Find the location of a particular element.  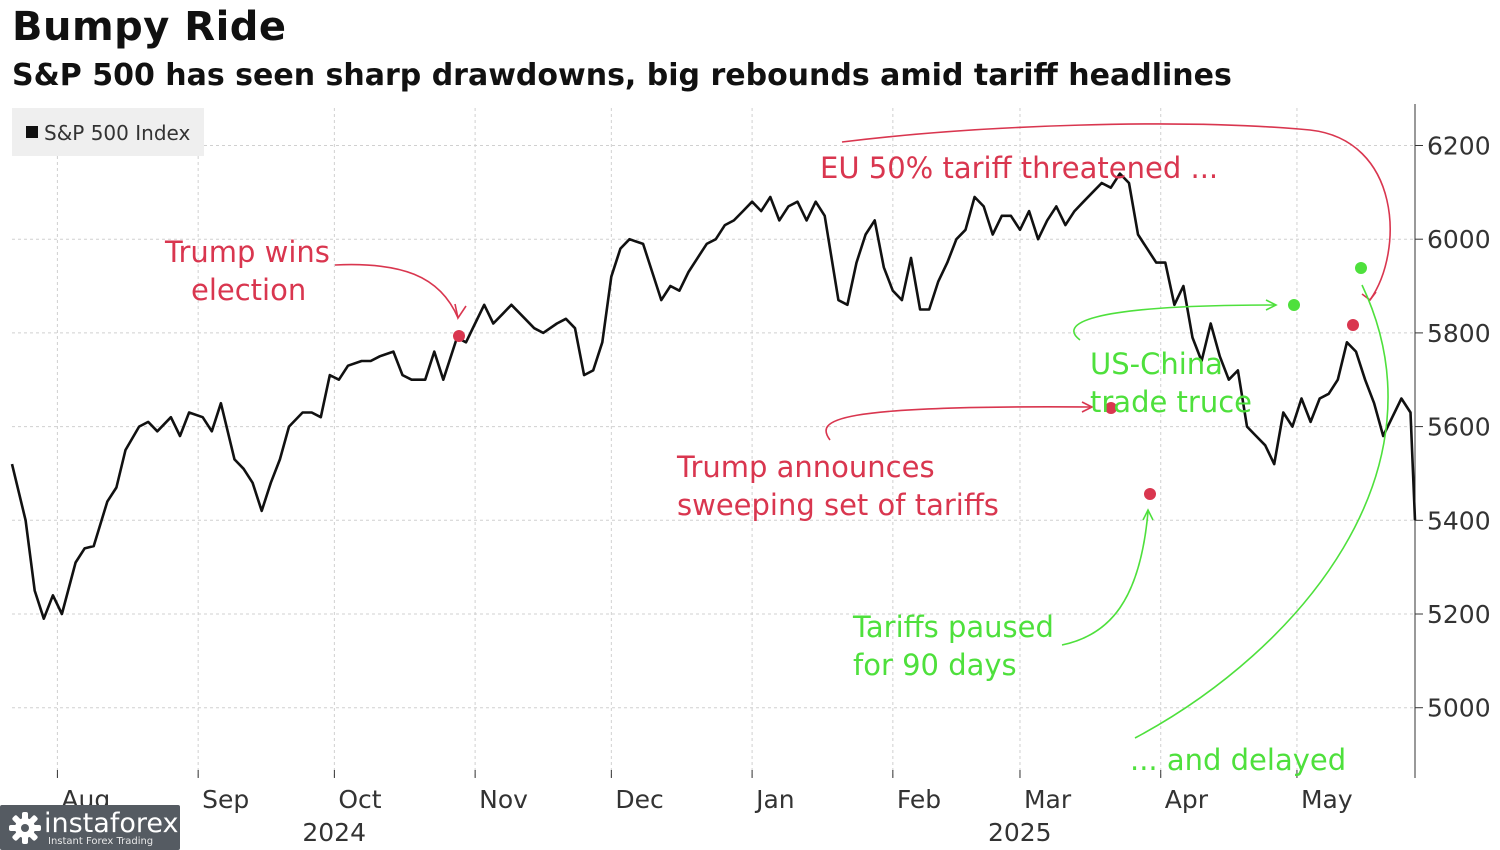

x-tick-label: Dec is located at coordinates (639, 799).